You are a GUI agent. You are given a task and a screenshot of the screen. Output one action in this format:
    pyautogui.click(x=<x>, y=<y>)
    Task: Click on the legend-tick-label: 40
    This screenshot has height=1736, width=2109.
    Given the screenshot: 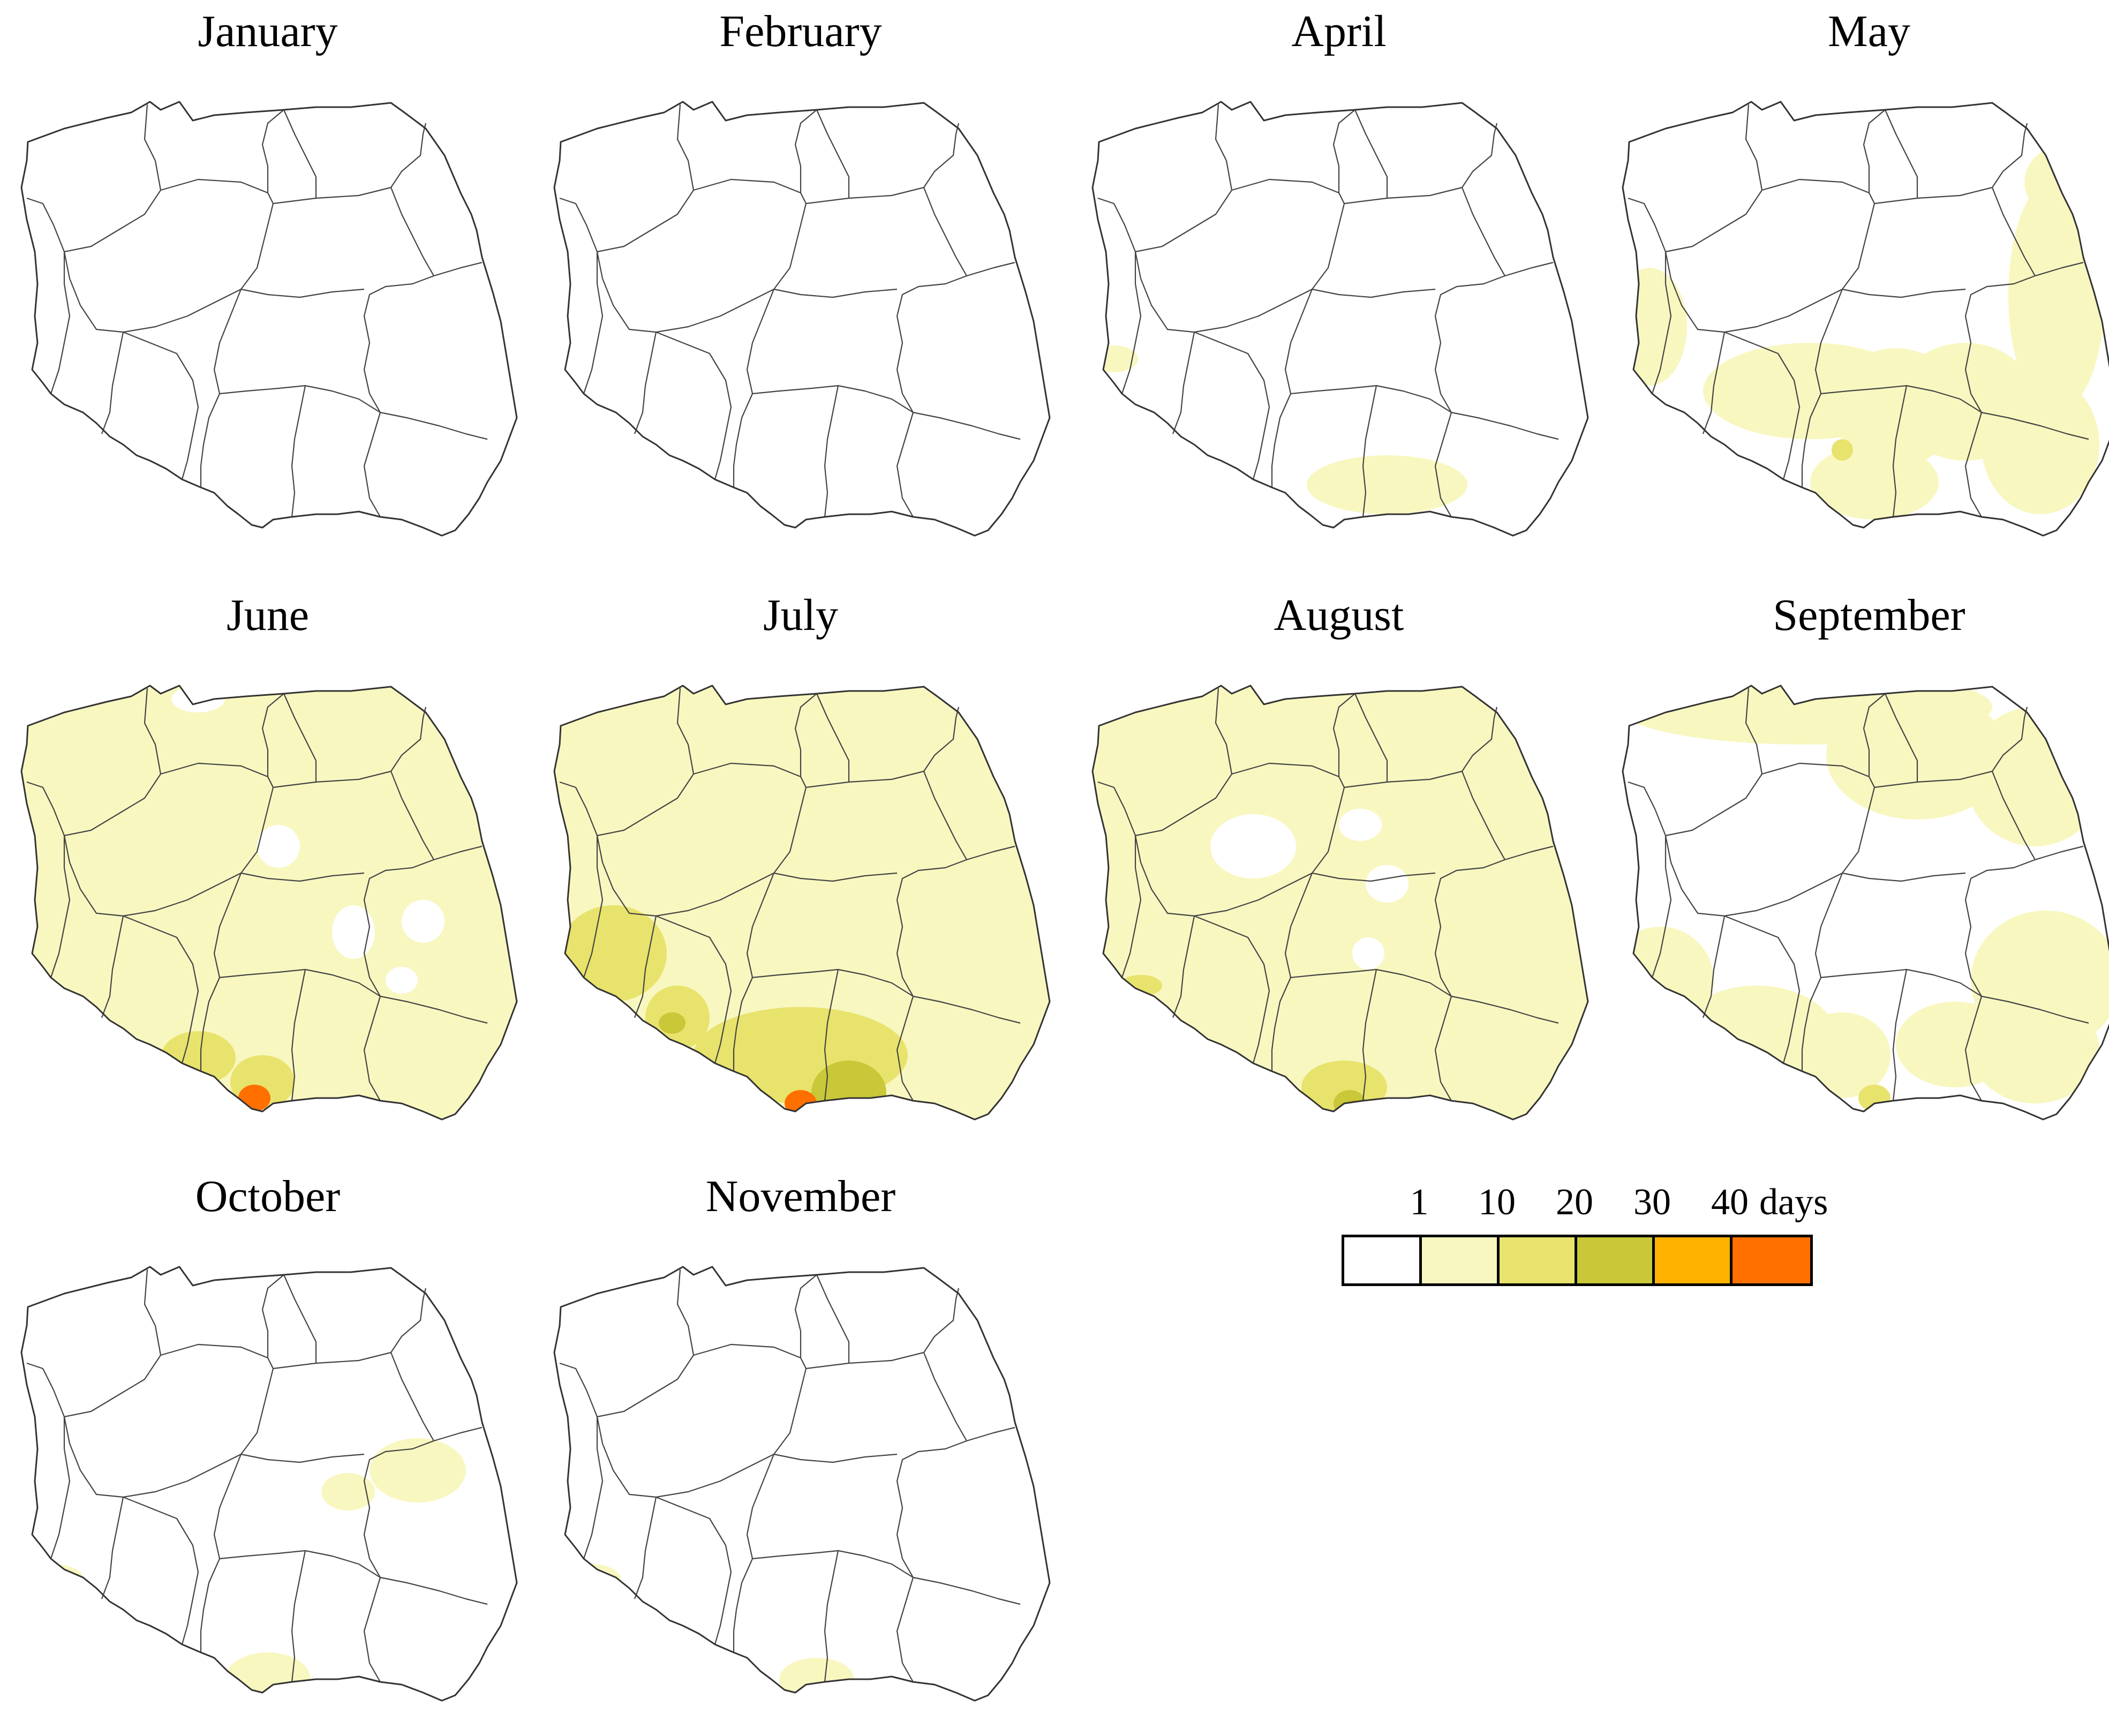 What is the action you would take?
    pyautogui.click(x=1730, y=1202)
    